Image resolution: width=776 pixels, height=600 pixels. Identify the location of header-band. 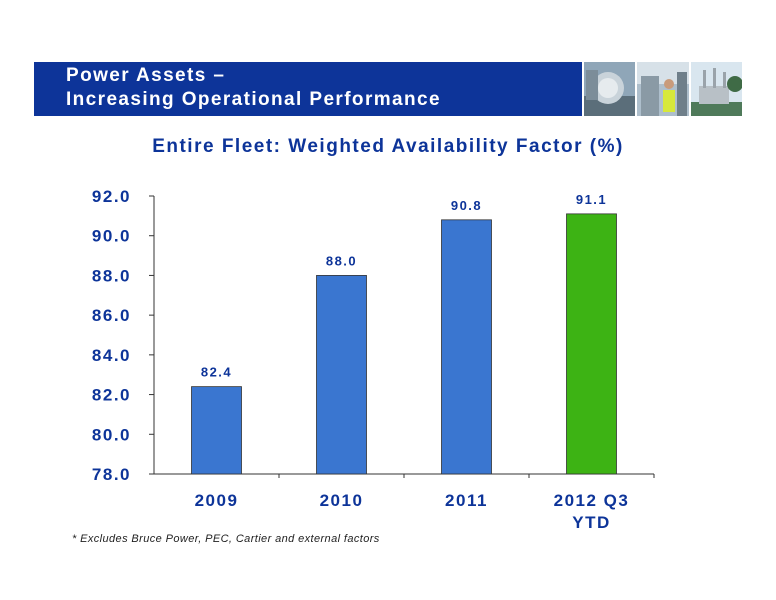
(308, 89).